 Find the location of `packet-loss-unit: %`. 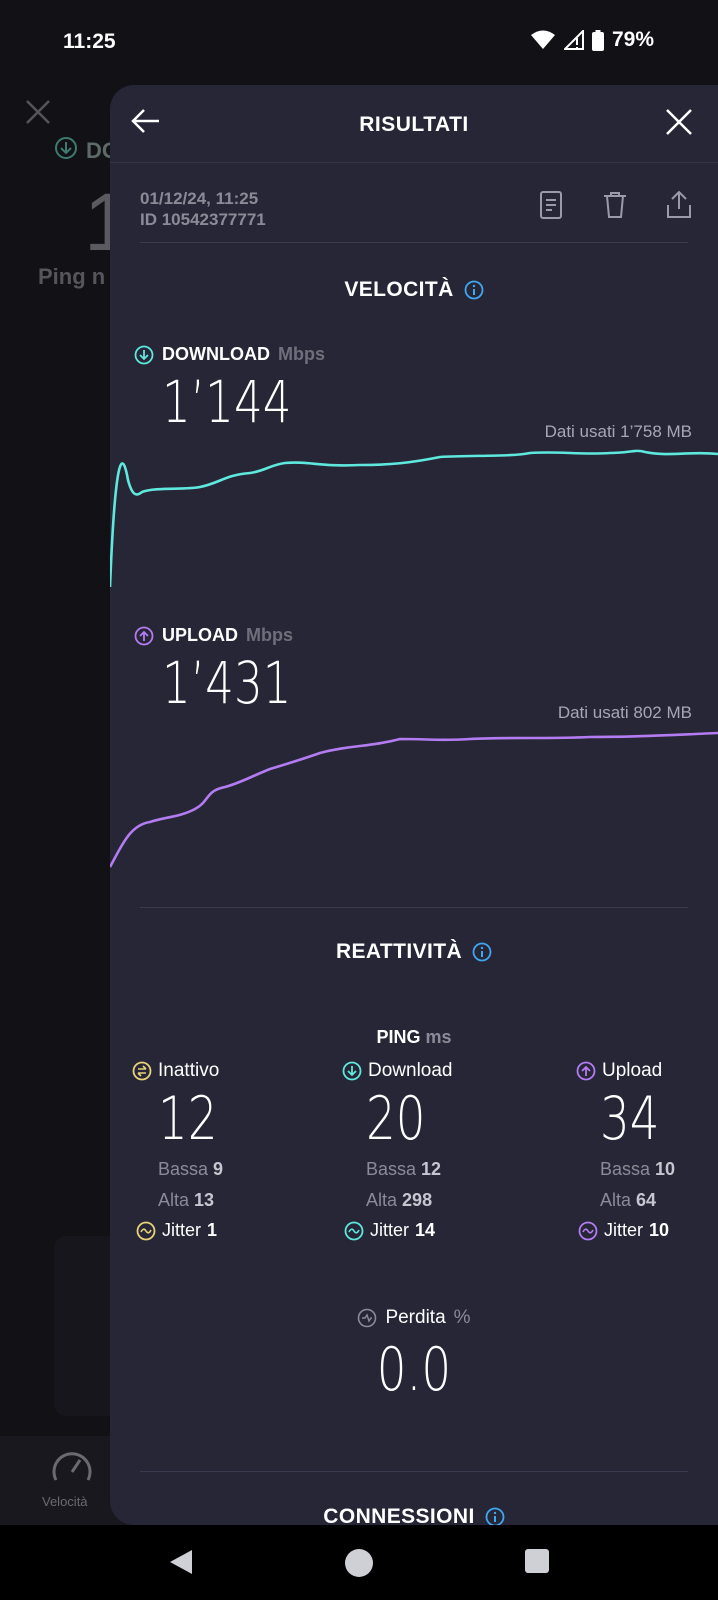

packet-loss-unit: % is located at coordinates (462, 1317).